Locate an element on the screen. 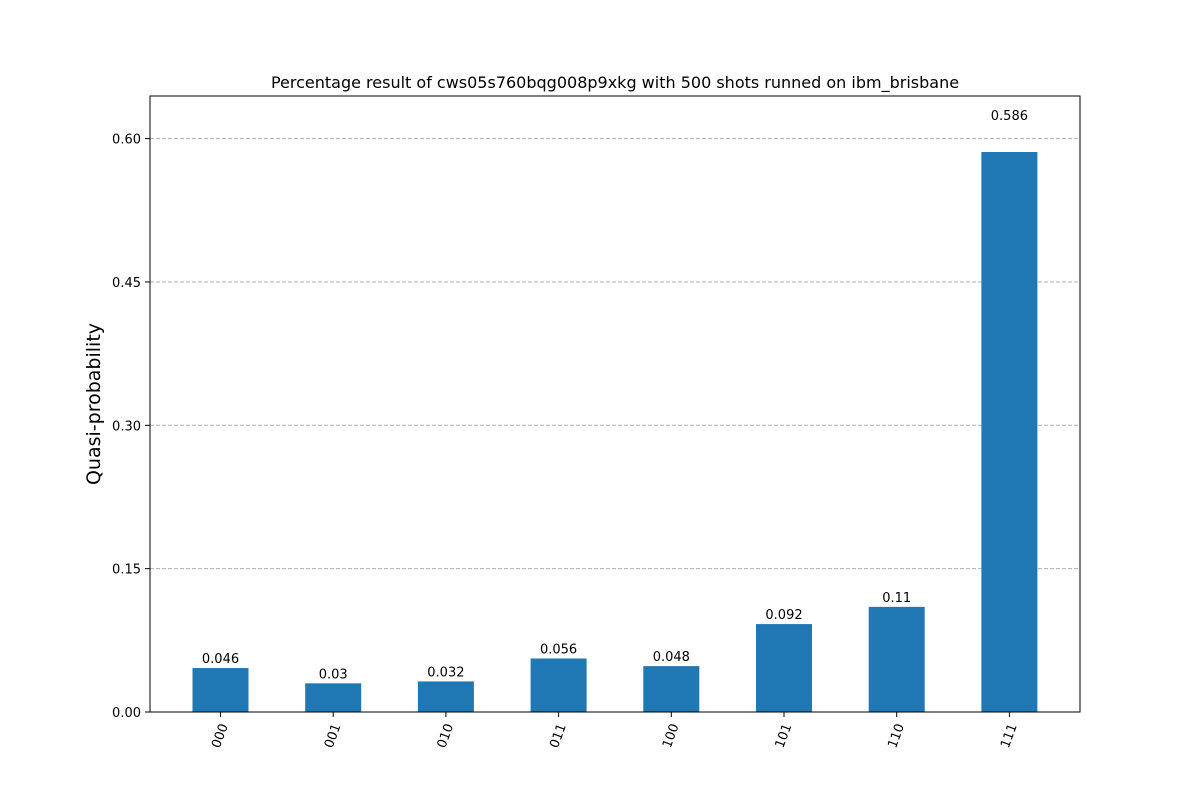 This screenshot has width=1200, height=804. x-tick-label: 001 is located at coordinates (333, 736).